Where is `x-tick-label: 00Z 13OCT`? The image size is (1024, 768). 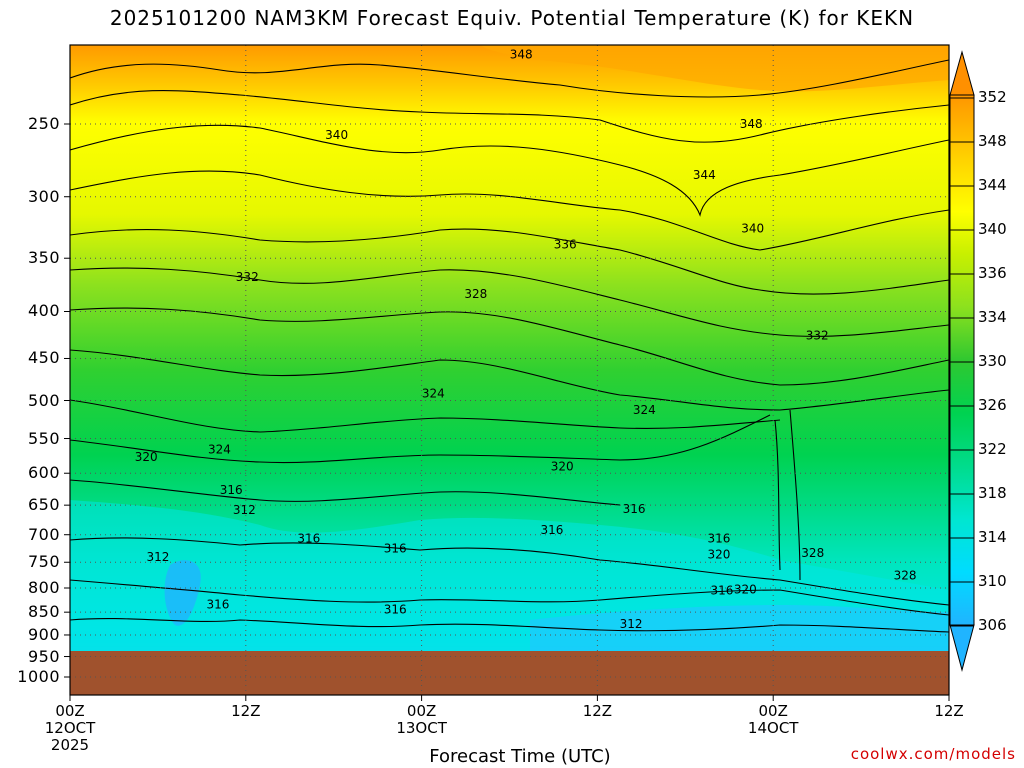
x-tick-label: 00Z 13OCT is located at coordinates (422, 720).